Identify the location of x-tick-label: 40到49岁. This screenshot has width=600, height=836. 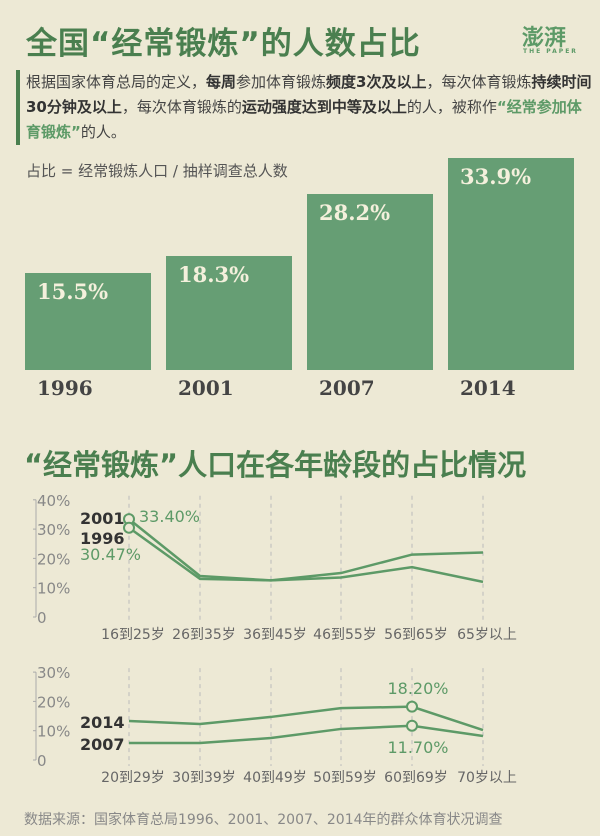
(275, 778).